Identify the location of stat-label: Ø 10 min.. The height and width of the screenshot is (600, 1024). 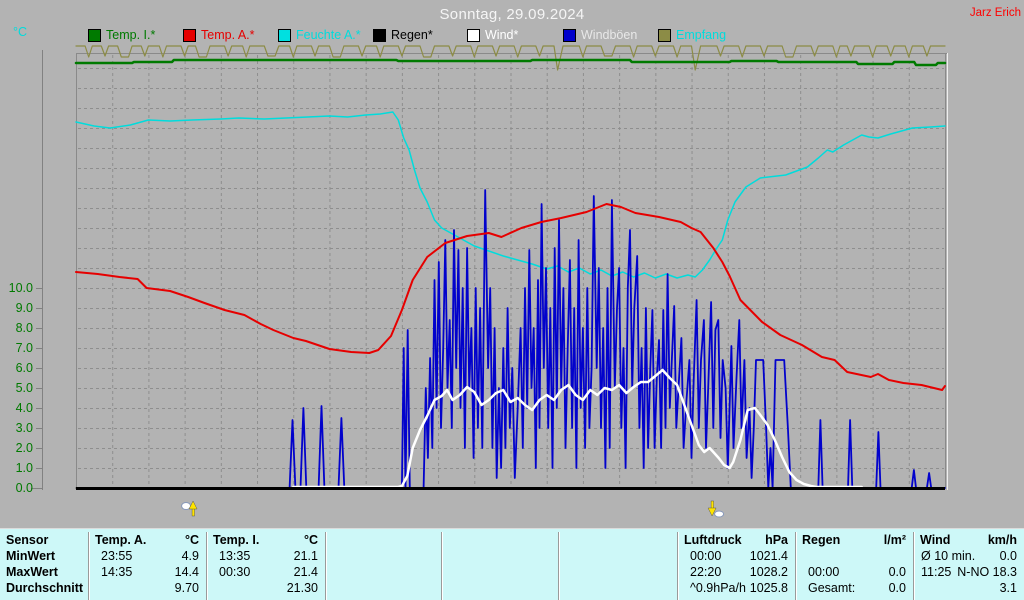
(948, 556).